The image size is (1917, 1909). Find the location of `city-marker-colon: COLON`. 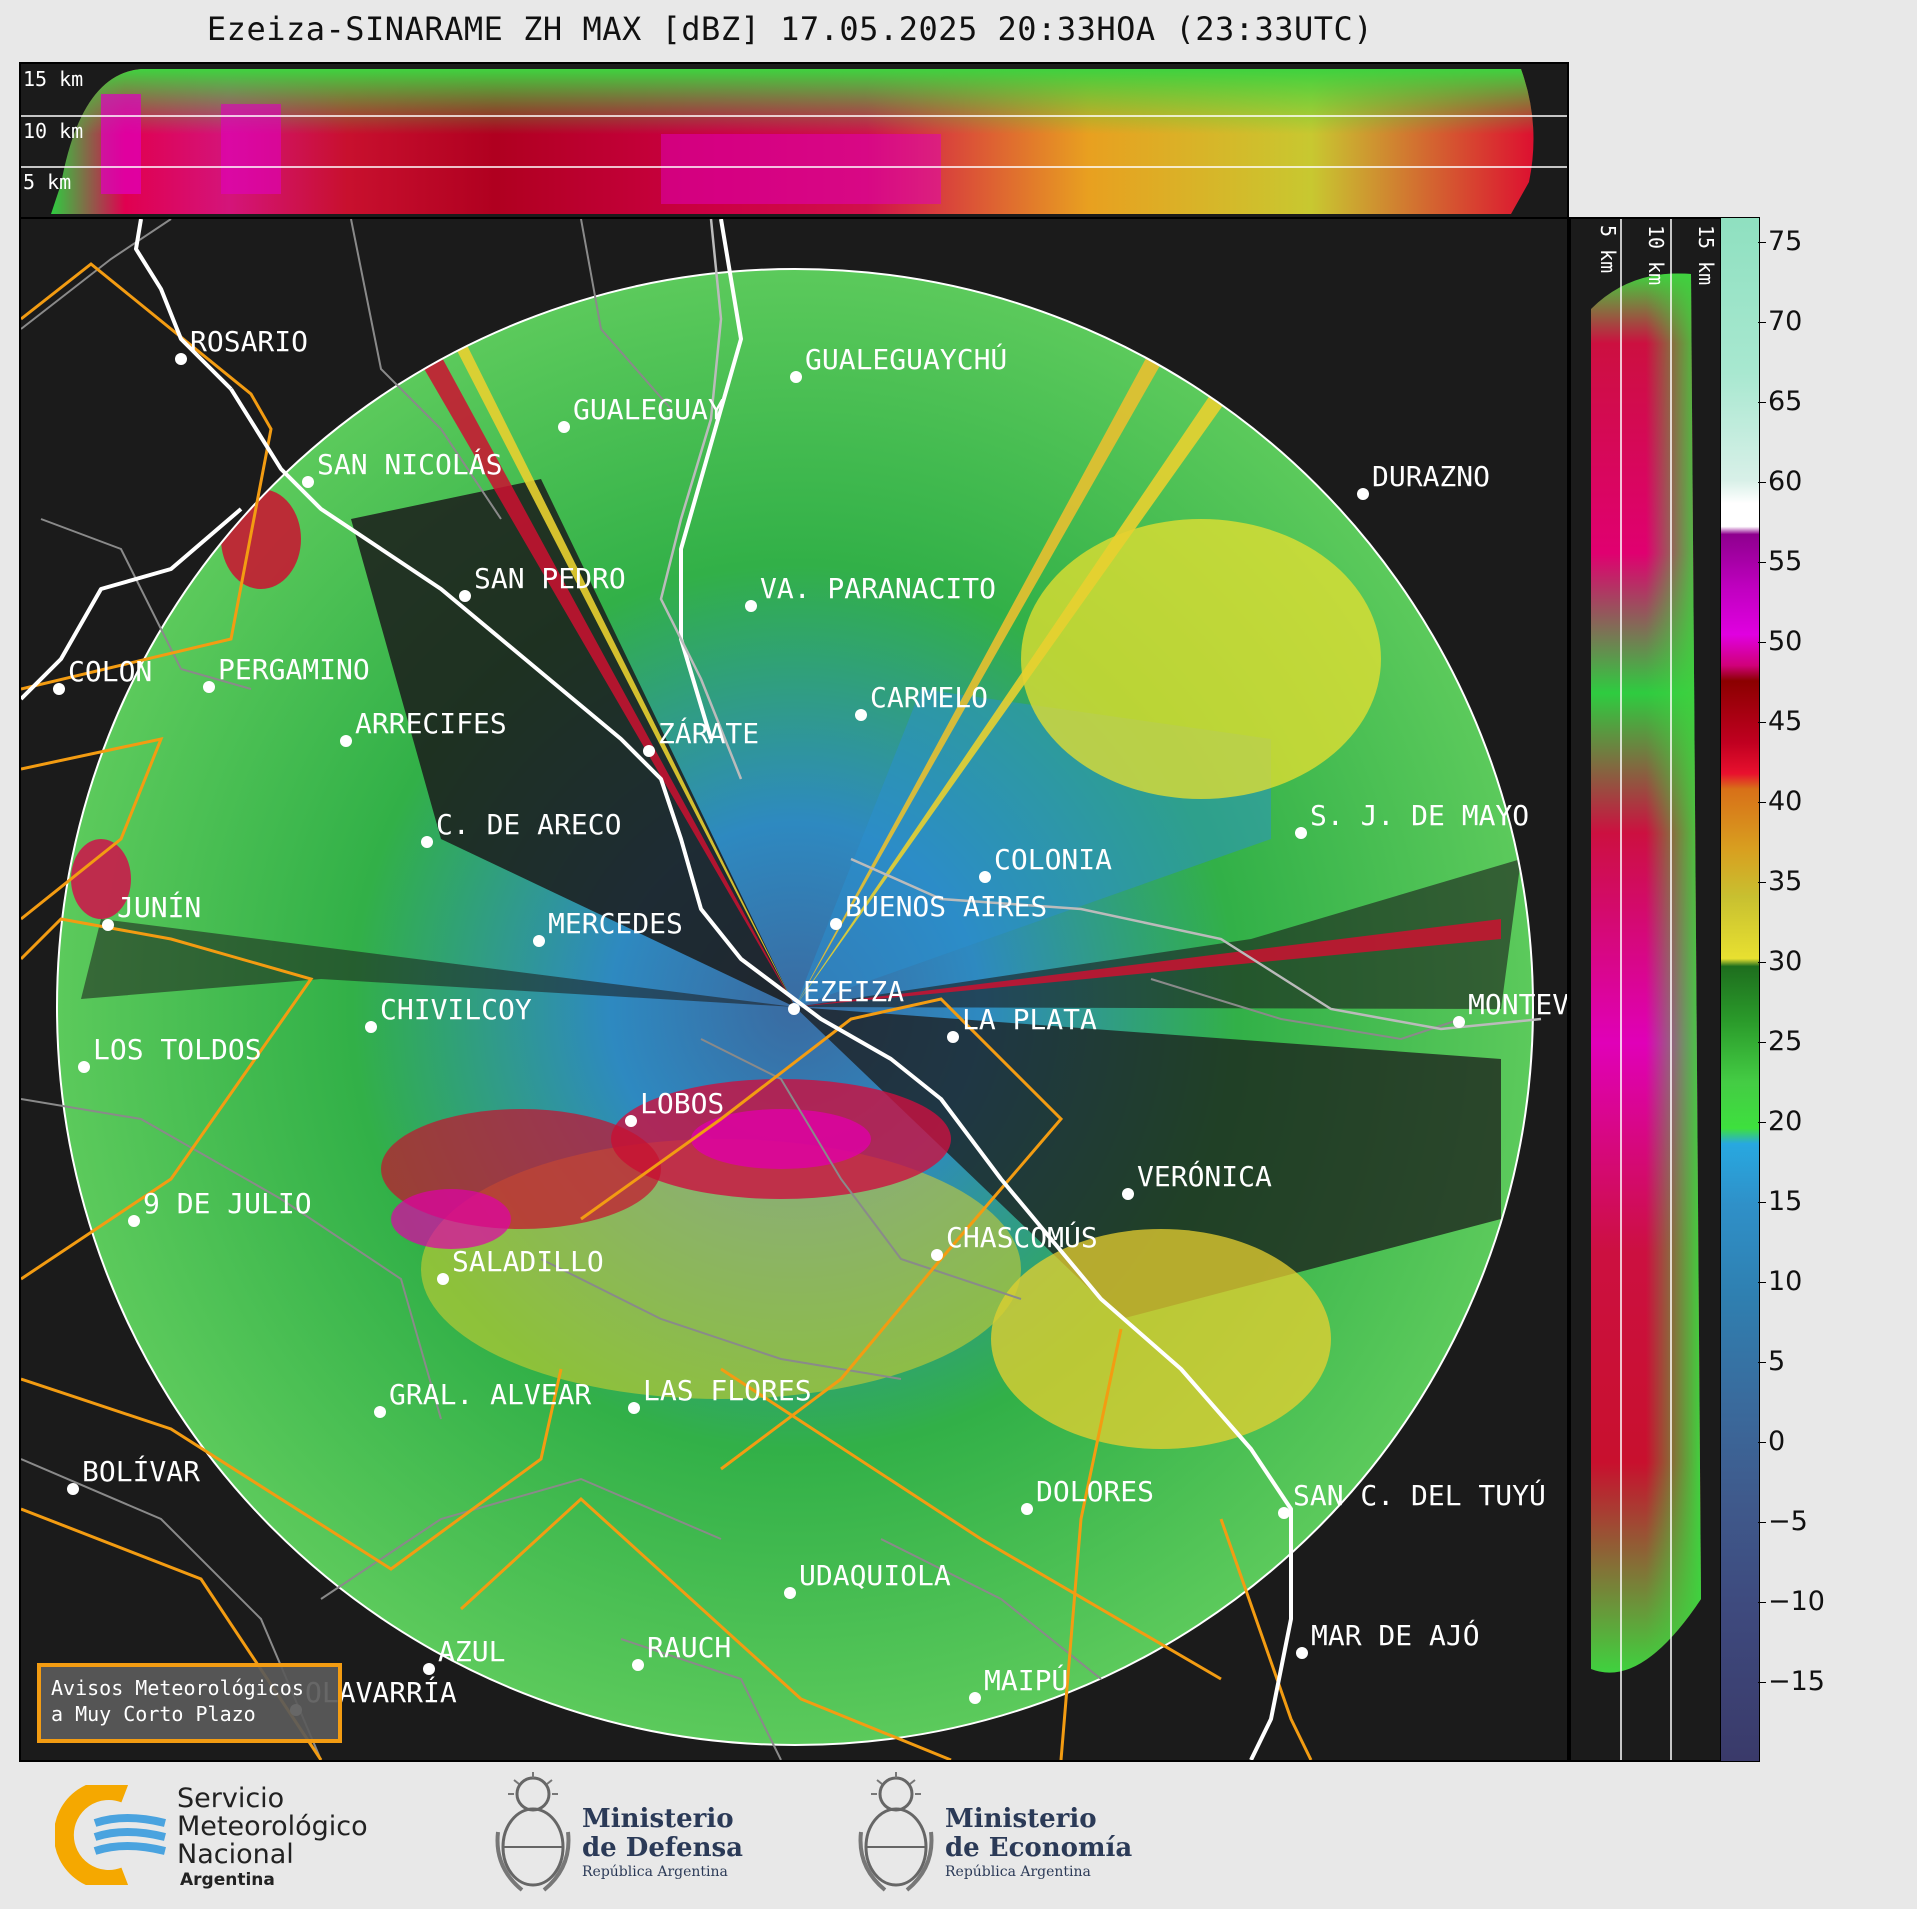

city-marker-colon: COLON is located at coordinates (102, 675).